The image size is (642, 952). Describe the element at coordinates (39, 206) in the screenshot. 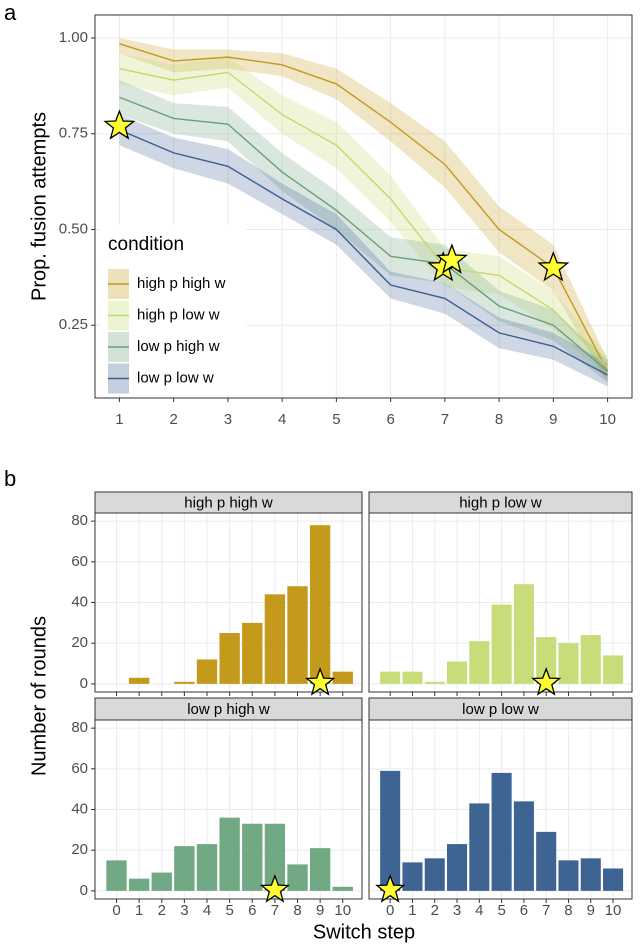

I see `y-axis-title: Prop. fusion attempts` at that location.